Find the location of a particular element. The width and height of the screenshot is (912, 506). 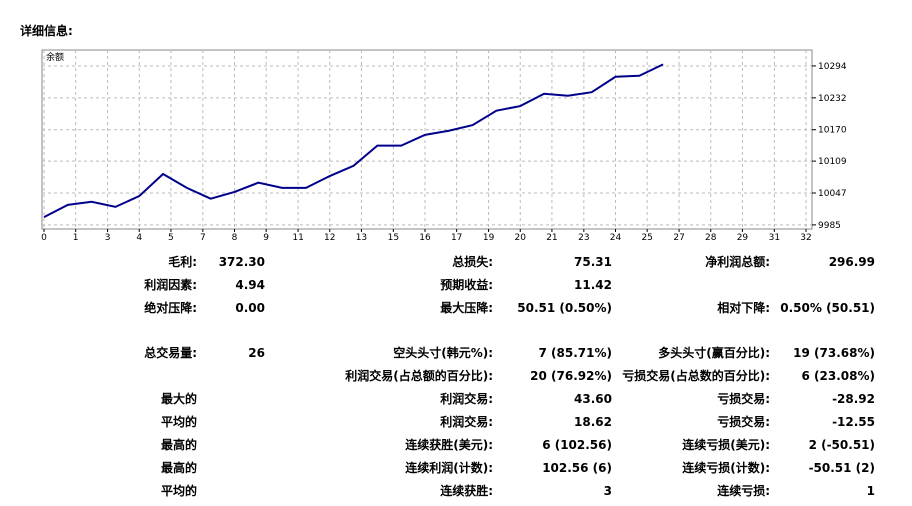

stat-value: 19 (73.68%) is located at coordinates (834, 353).